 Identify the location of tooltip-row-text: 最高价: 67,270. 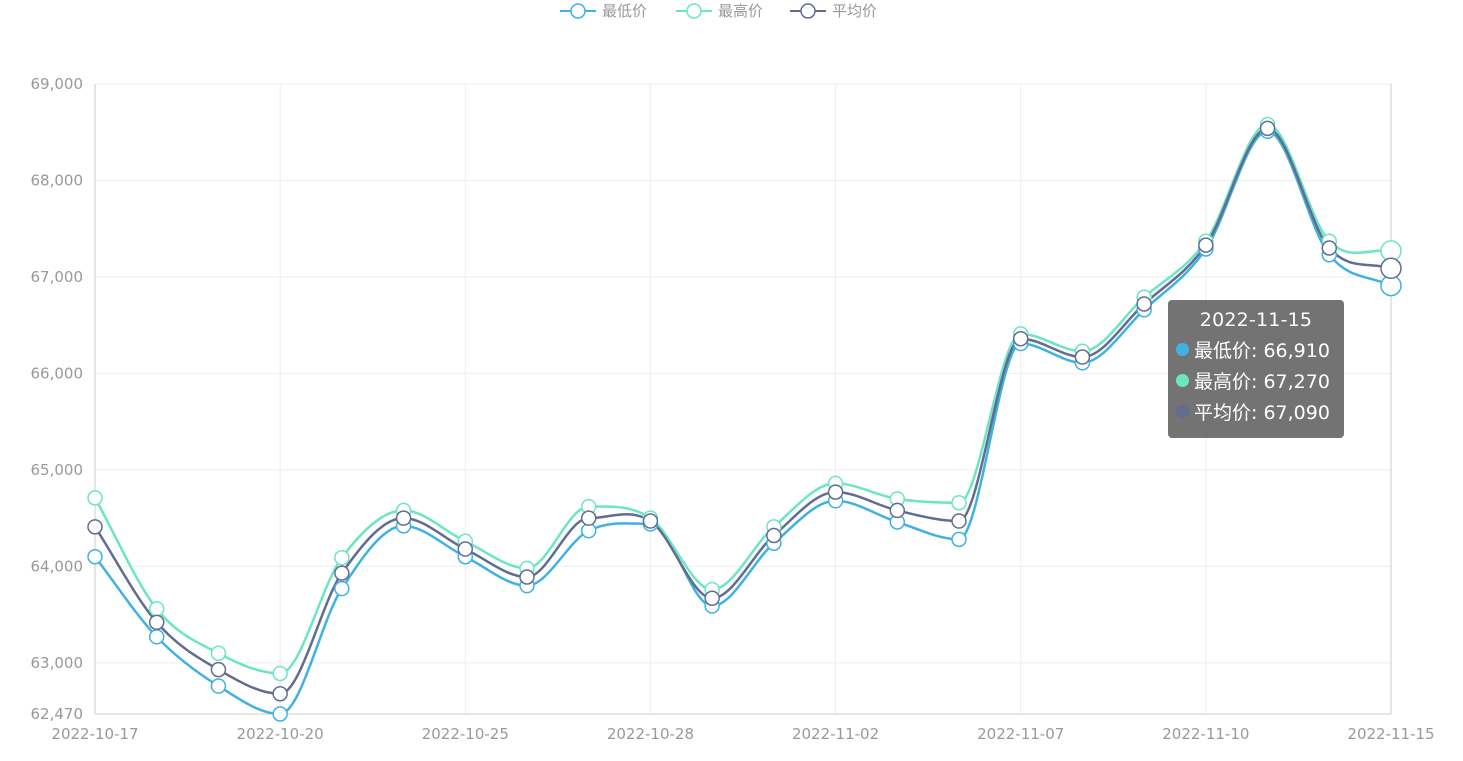
(1262, 382).